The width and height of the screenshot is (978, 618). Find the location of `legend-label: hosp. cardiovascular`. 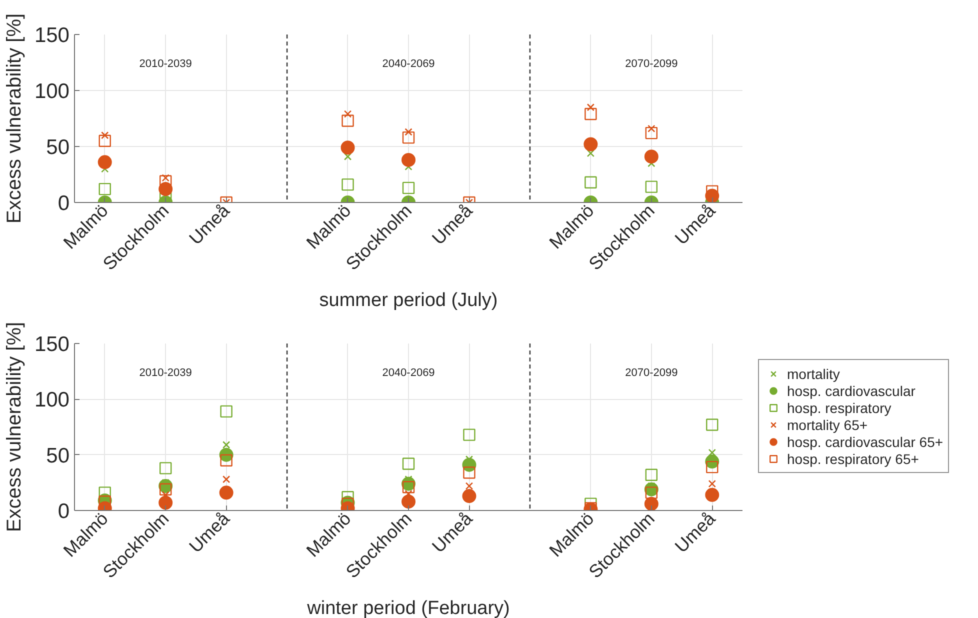

legend-label: hosp. cardiovascular is located at coordinates (851, 390).